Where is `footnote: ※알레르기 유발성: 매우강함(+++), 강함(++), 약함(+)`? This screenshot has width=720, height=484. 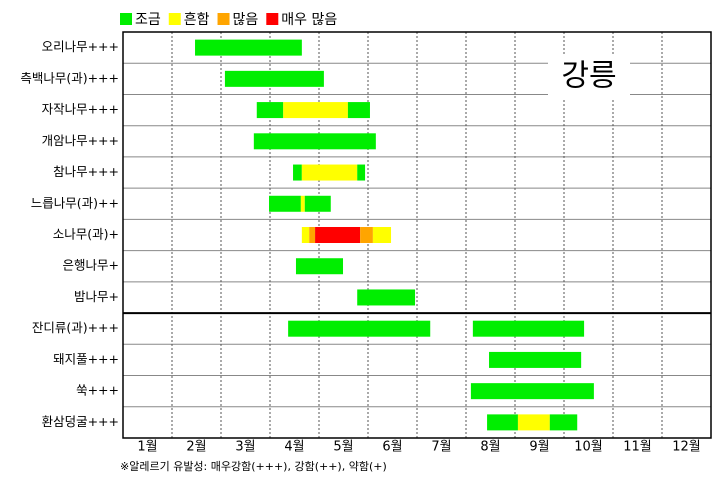 footnote: ※알레르기 유발성: 매우강함(+++), 강함(++), 약함(+) is located at coordinates (253, 466).